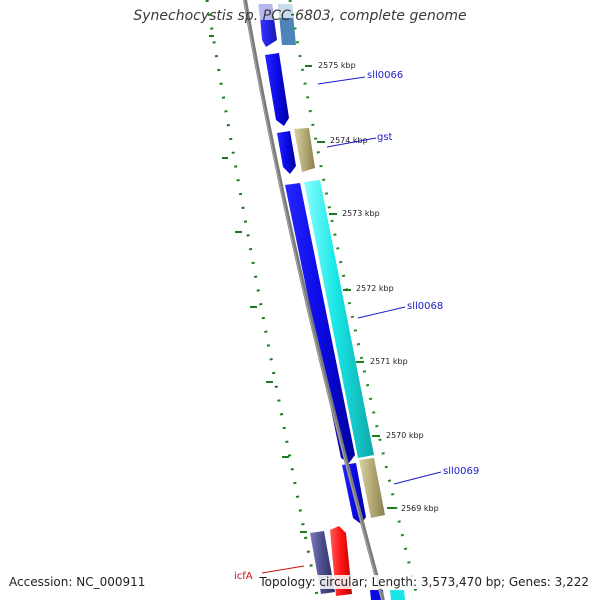 Image resolution: width=600 pixels, height=604 pixels. What do you see at coordinates (389, 361) in the screenshot?
I see `kbp-label: 2571 kbp` at bounding box center [389, 361].